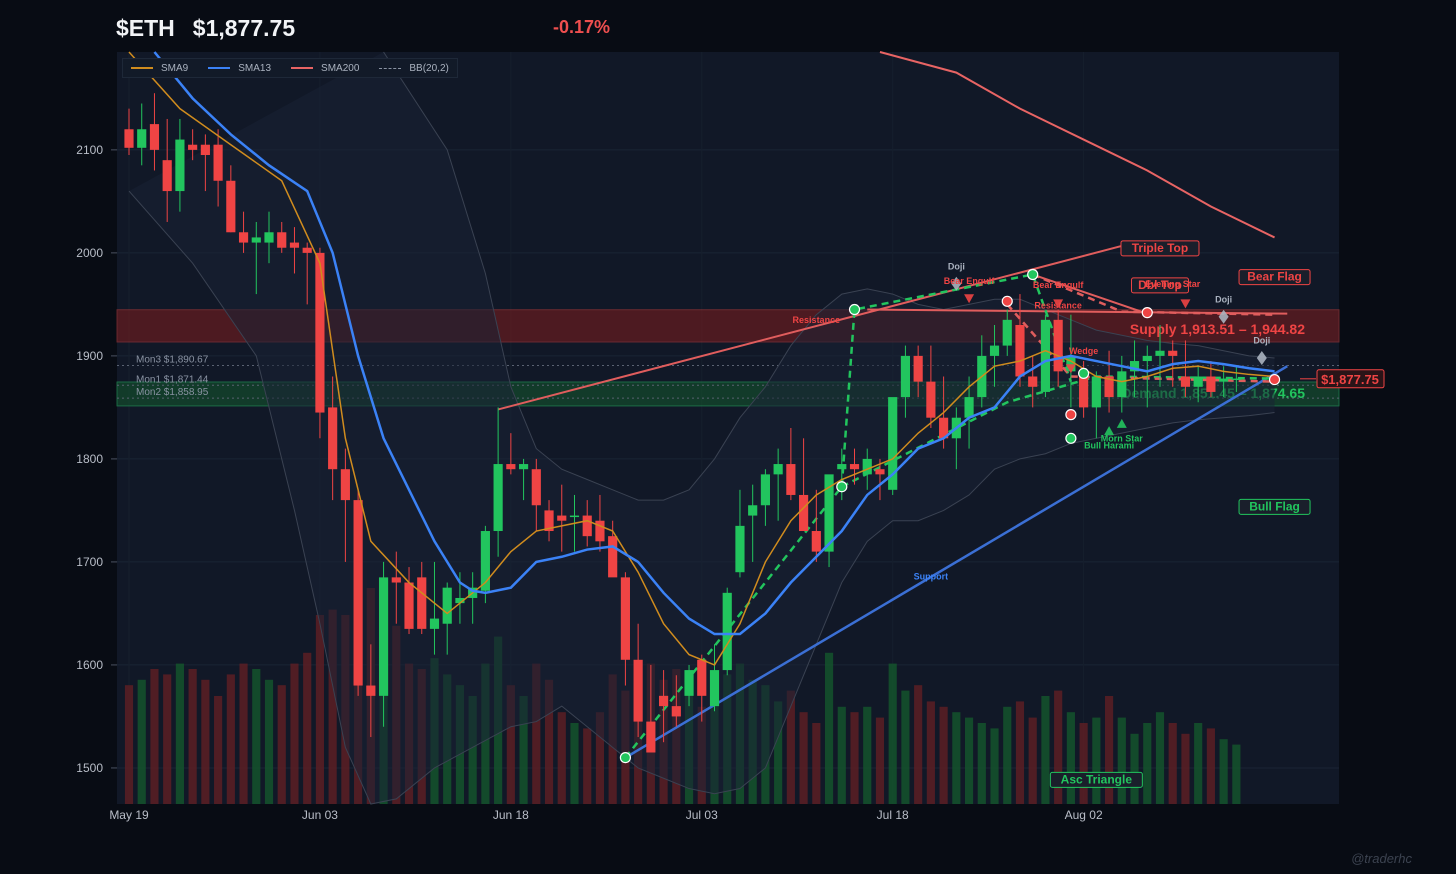 This screenshot has width=1456, height=874. What do you see at coordinates (1083, 351) in the screenshot?
I see `pattern-label: Wedge` at bounding box center [1083, 351].